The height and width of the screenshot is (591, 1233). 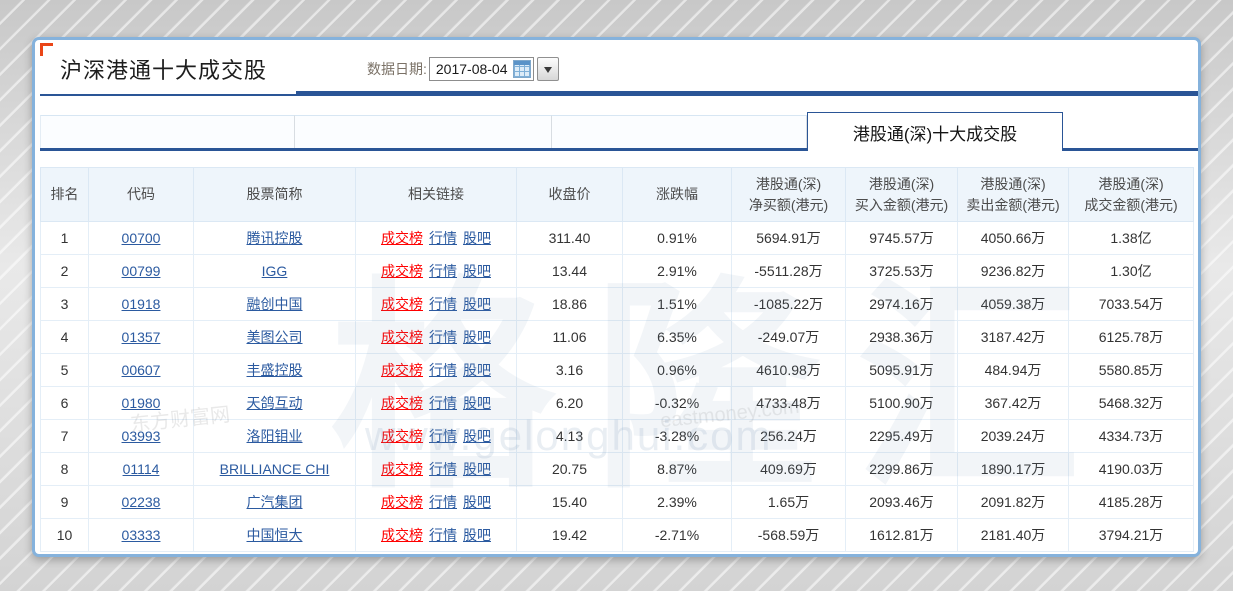 What do you see at coordinates (141, 238) in the screenshot?
I see `stock-code-link: 00700` at bounding box center [141, 238].